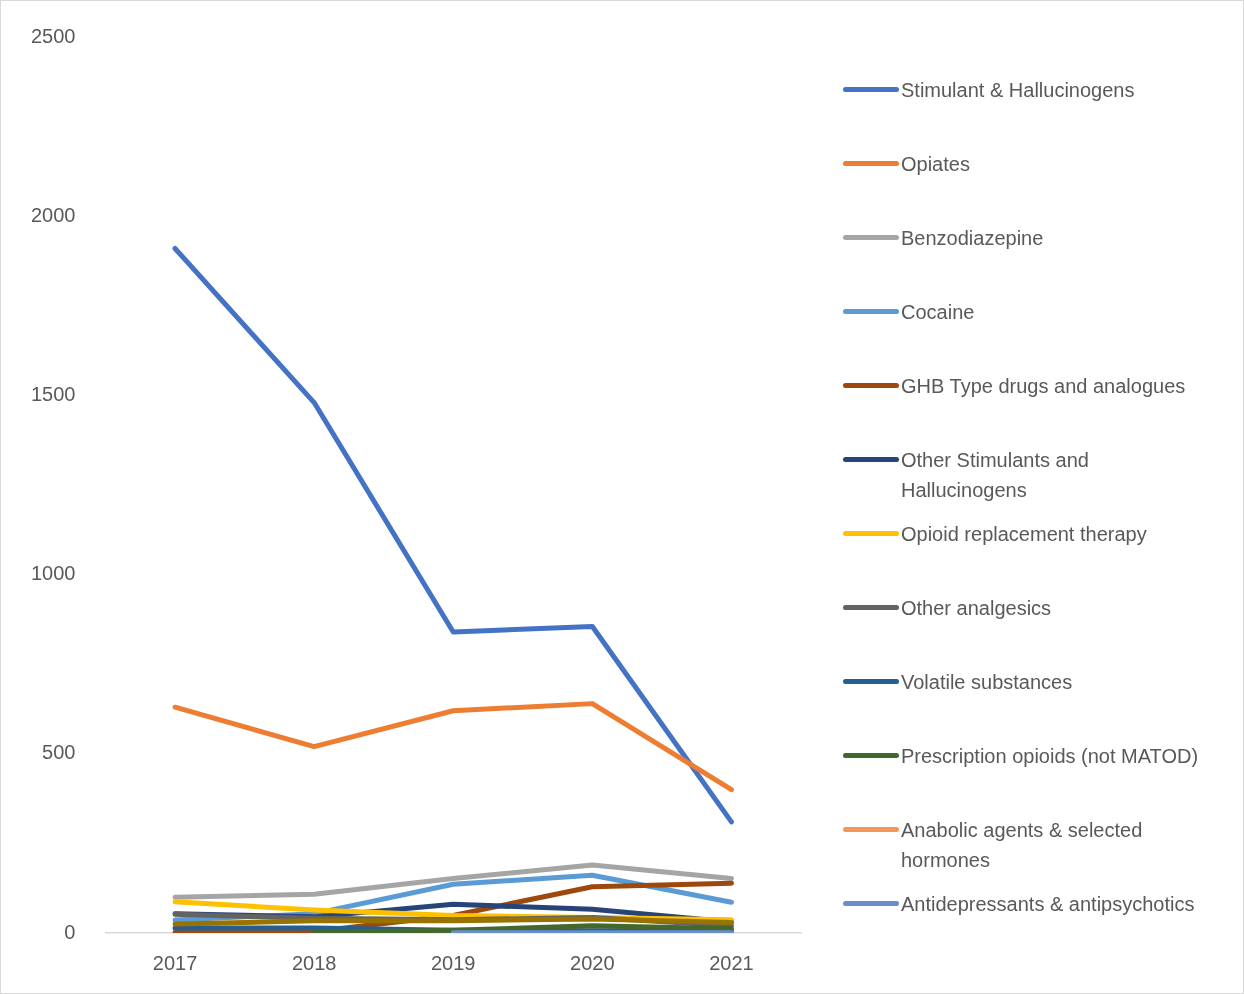  Describe the element at coordinates (1048, 904) in the screenshot. I see `legend-label: Antidepressants & antipsychotics` at that location.